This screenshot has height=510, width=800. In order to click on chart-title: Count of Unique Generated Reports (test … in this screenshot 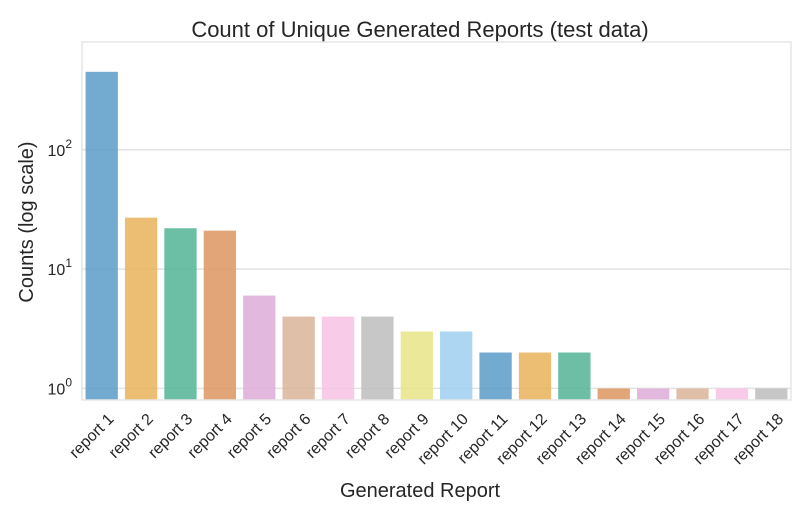, I will do `click(419, 29)`.